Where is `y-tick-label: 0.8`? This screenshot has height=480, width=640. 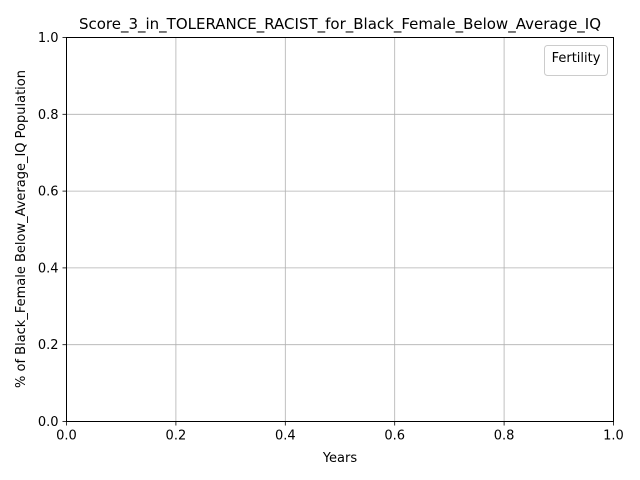
y-tick-label: 0.8 is located at coordinates (48, 115).